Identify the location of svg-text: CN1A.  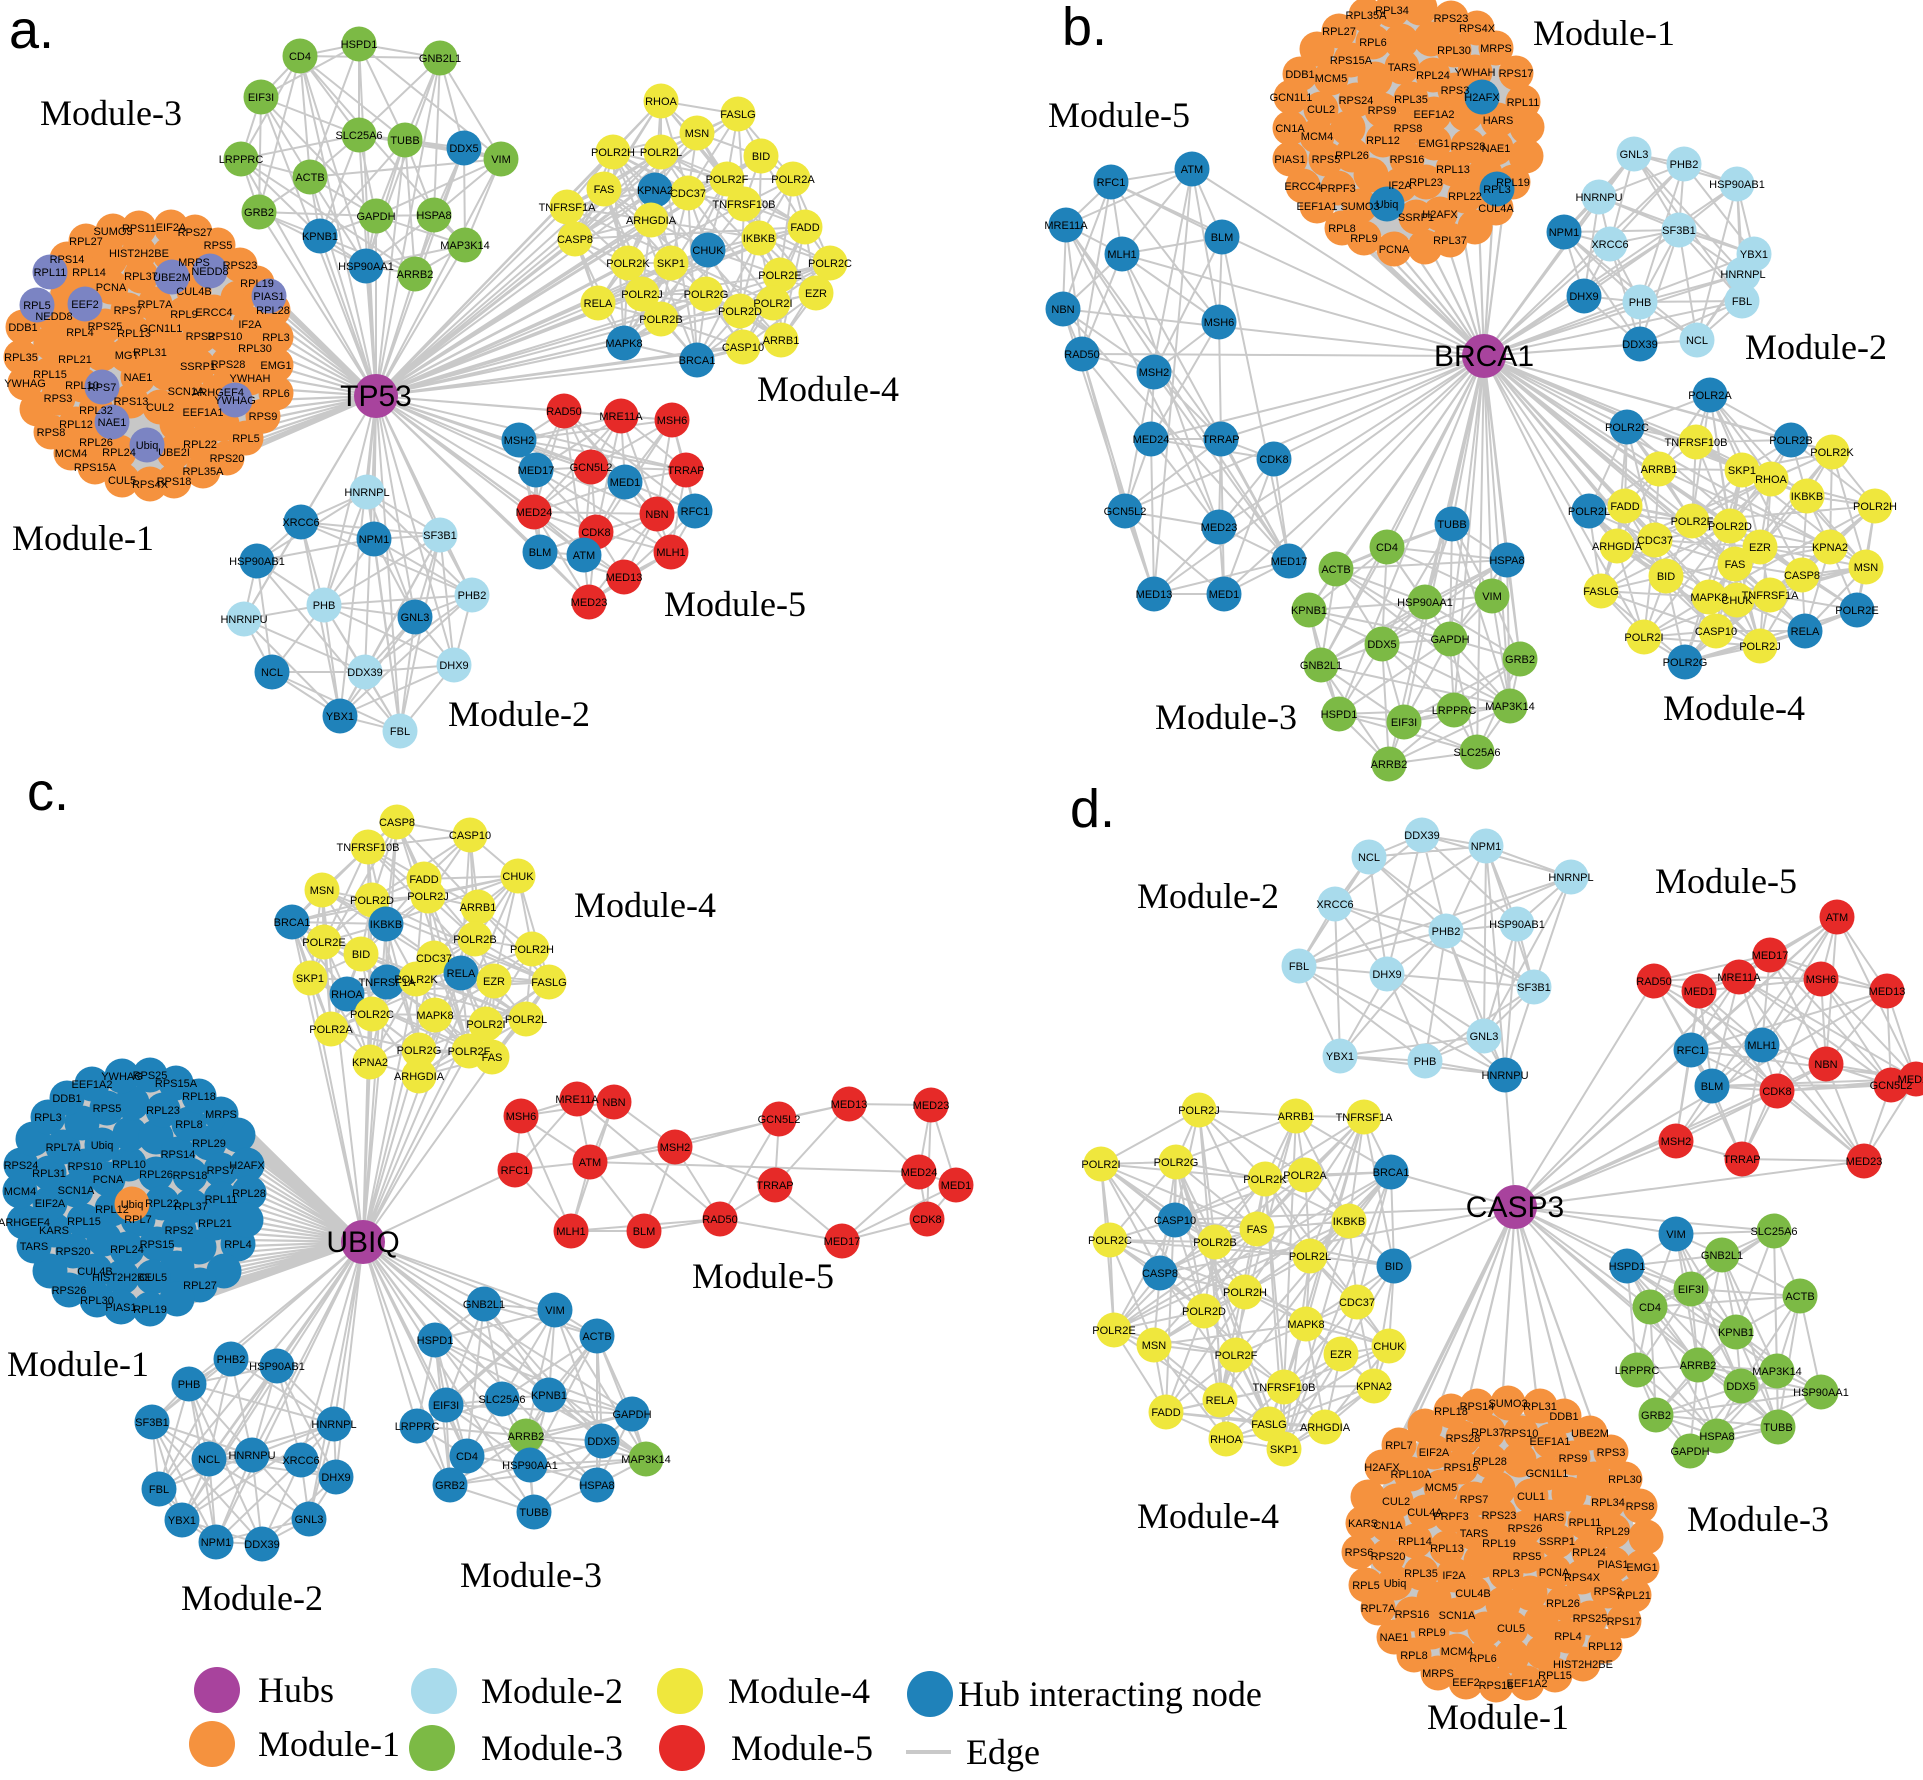
(1290, 129).